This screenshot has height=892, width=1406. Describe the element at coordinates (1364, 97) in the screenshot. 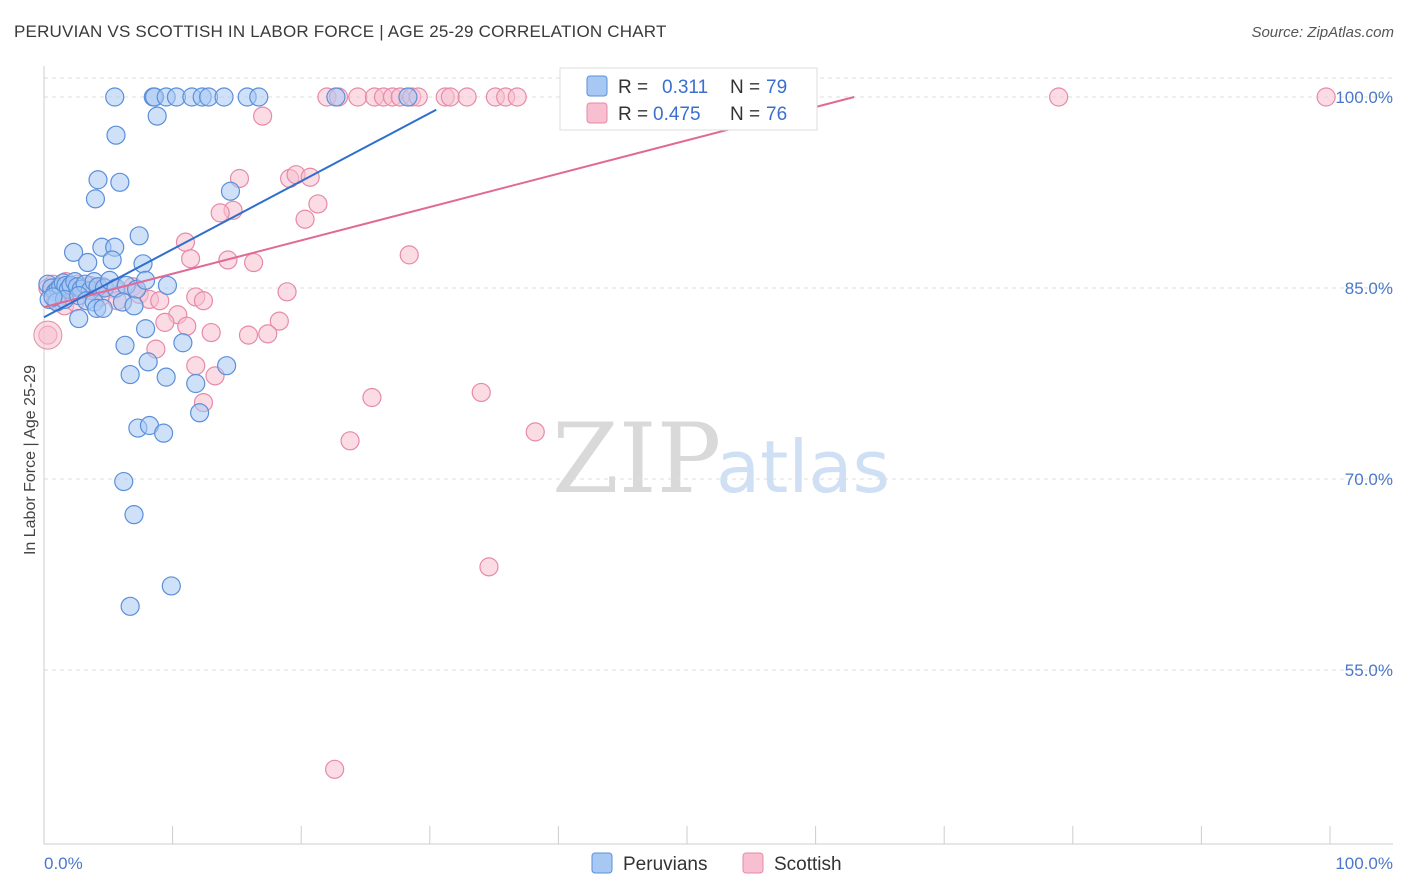

I see `y-tick-label: 100.0%` at that location.